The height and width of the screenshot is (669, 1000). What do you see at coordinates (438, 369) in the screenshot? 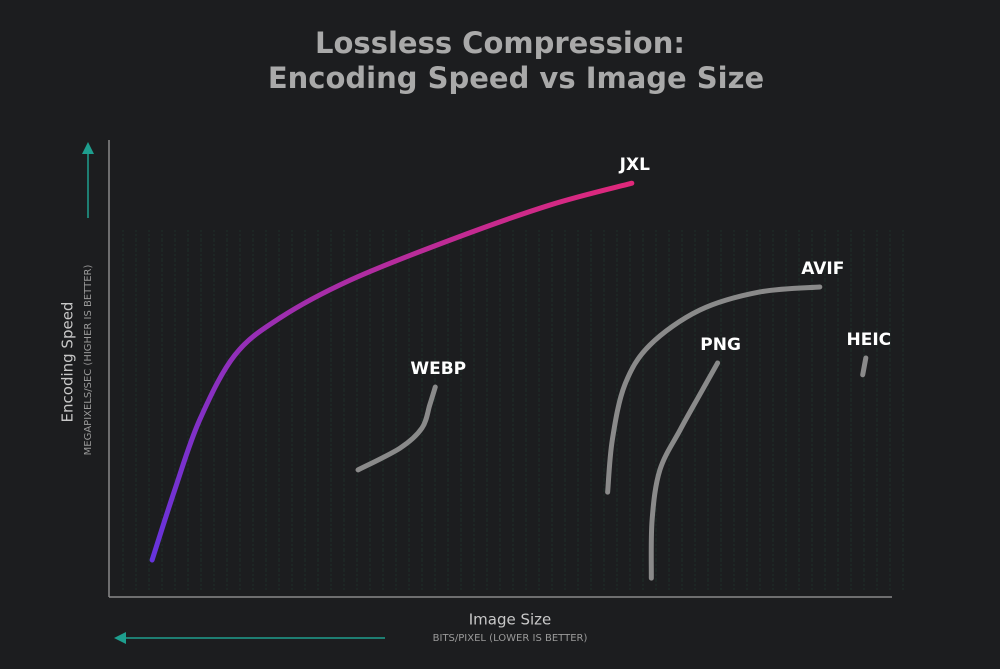
I see `series-label: WEBP` at bounding box center [438, 369].